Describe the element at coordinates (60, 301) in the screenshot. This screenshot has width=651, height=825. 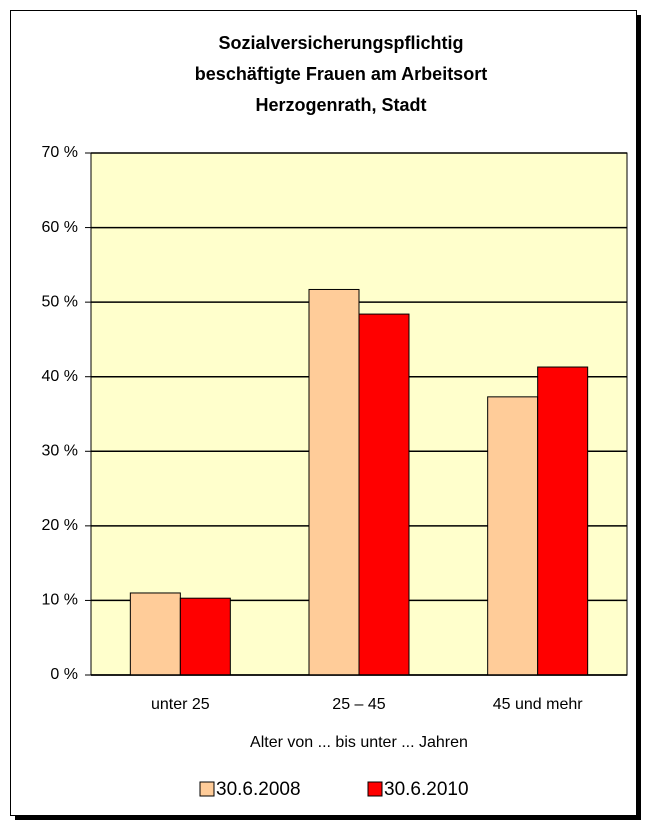
I see `y-tick-label: 50 %` at that location.